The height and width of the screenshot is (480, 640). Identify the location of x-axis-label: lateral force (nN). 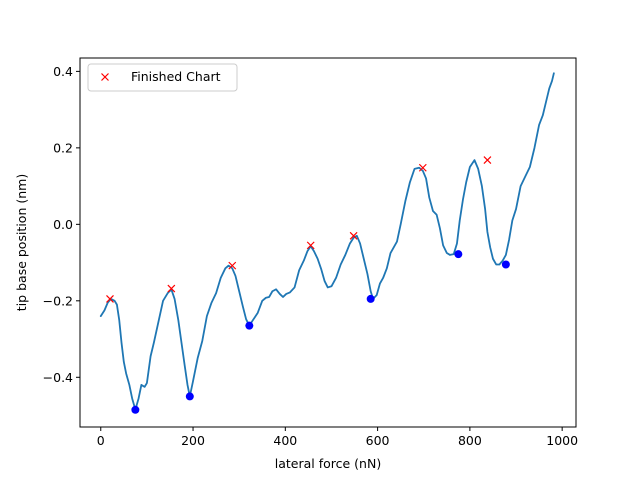
(328, 463).